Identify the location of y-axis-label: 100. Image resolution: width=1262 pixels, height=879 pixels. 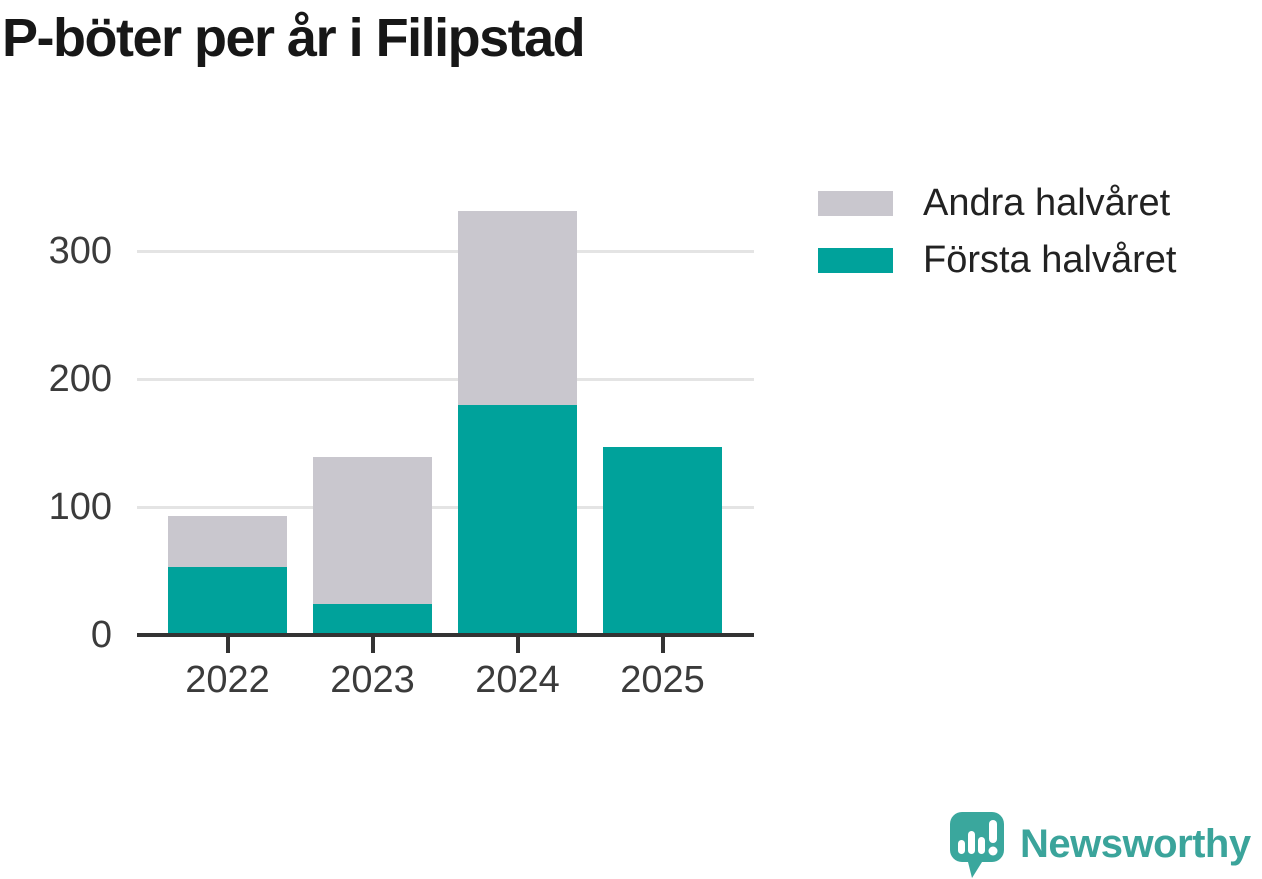
(80, 507).